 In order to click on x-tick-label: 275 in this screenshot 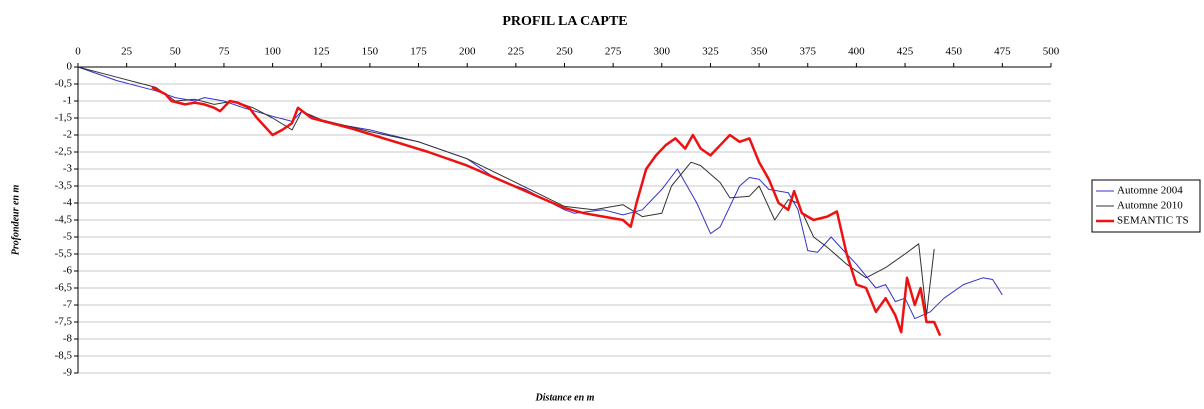, I will do `click(613, 52)`.